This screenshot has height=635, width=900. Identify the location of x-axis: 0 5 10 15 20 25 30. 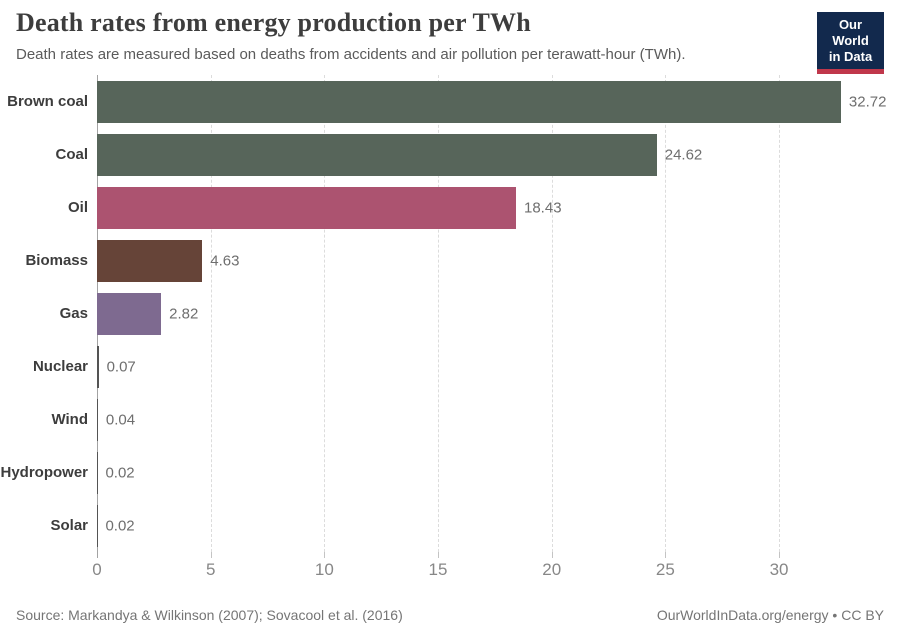
(476, 567).